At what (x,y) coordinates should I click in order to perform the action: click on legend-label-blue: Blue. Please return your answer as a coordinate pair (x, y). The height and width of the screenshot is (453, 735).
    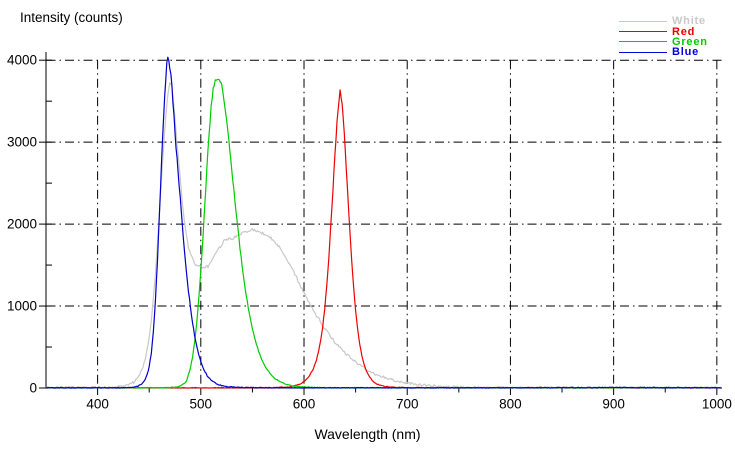
    Looking at the image, I should click on (686, 52).